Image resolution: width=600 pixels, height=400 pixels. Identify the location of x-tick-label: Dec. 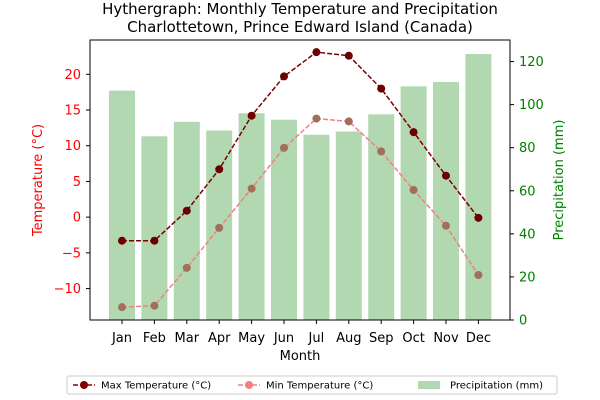
(478, 338).